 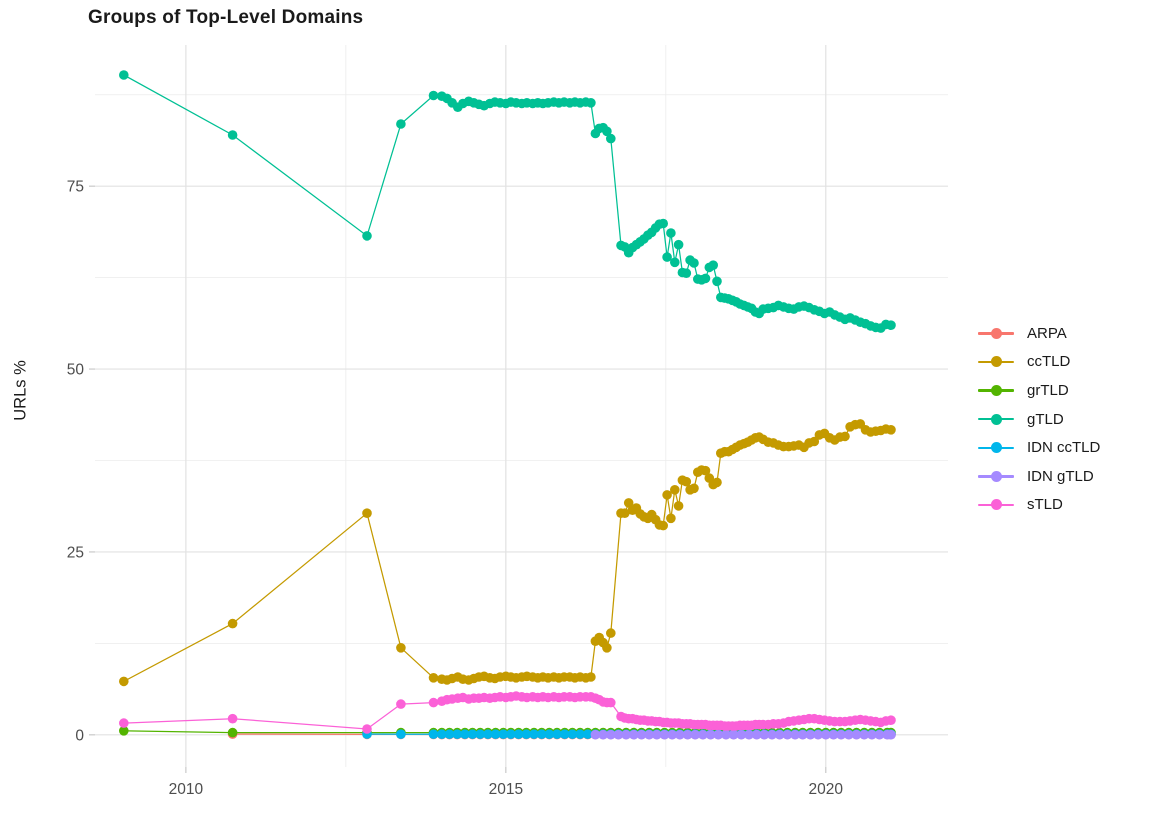 What do you see at coordinates (506, 789) in the screenshot?
I see `x-tick-label: 2015` at bounding box center [506, 789].